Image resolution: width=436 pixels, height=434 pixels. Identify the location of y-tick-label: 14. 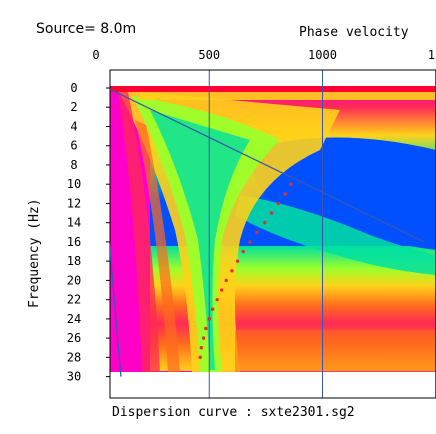
(74, 223).